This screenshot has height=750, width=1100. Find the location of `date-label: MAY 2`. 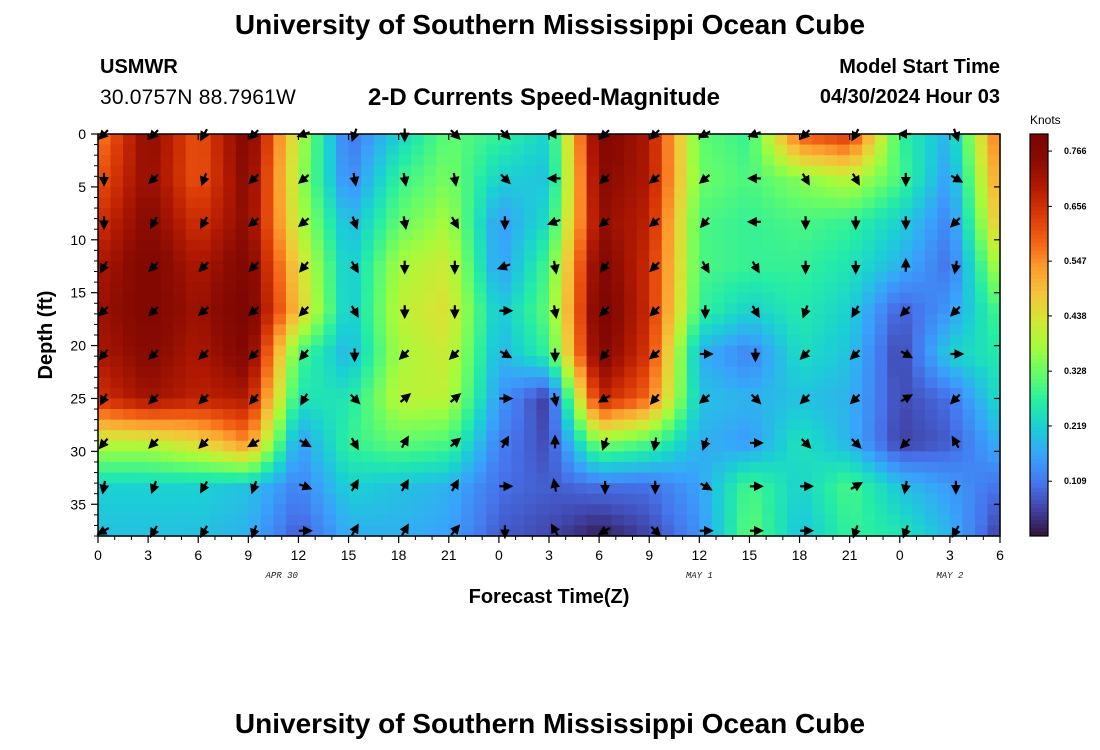

date-label: MAY 2 is located at coordinates (950, 576).